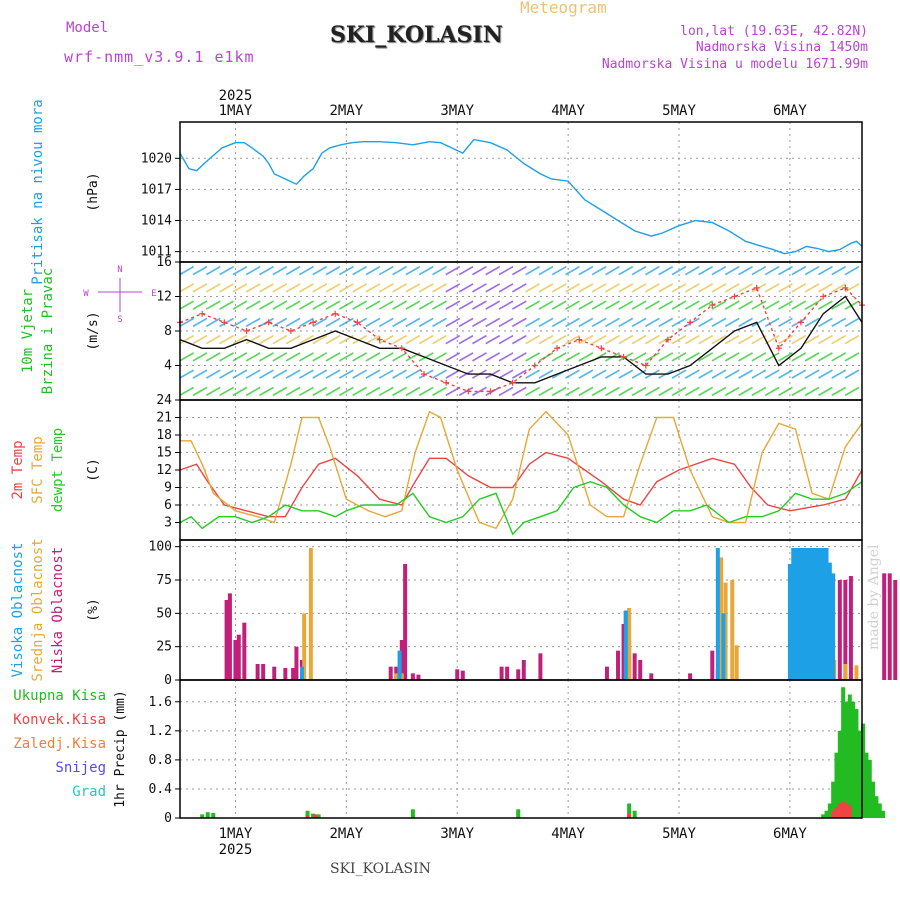 This screenshot has height=900, width=900. Describe the element at coordinates (790, 111) in the screenshot. I see `x-tick-label-top: 6MAY` at that location.